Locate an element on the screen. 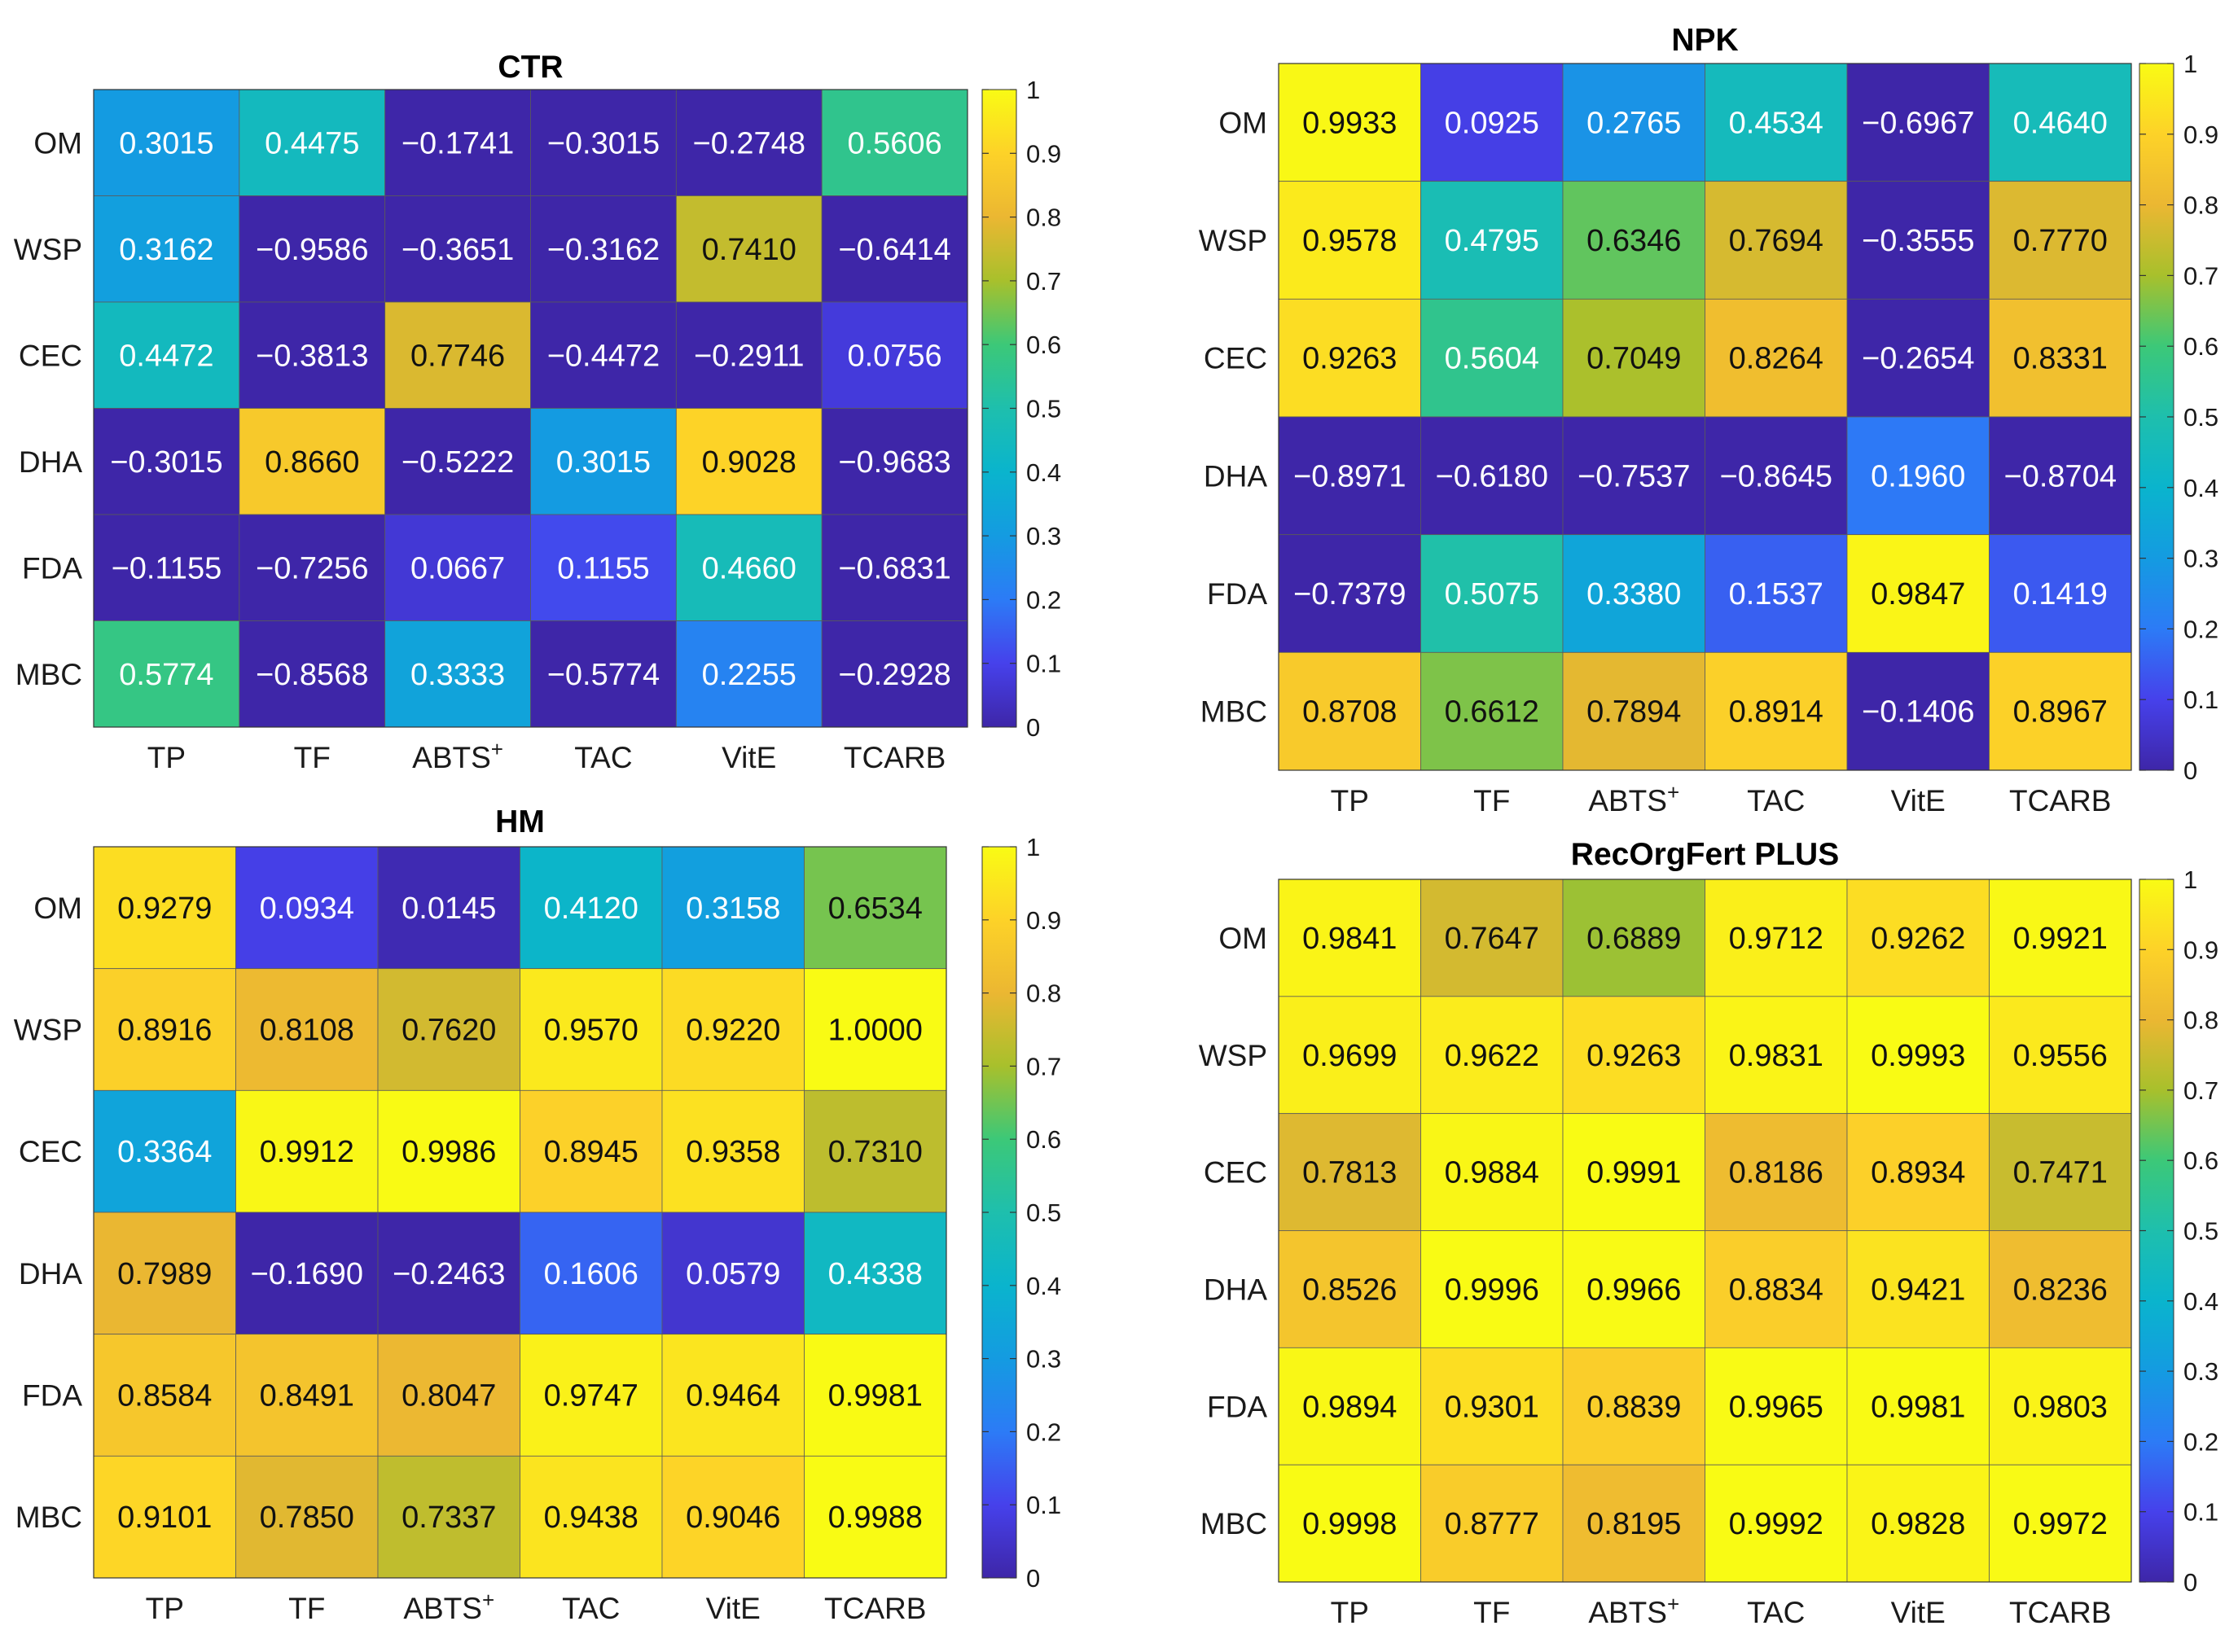  colorbar-tick-label: 0.2 is located at coordinates (2200, 629).